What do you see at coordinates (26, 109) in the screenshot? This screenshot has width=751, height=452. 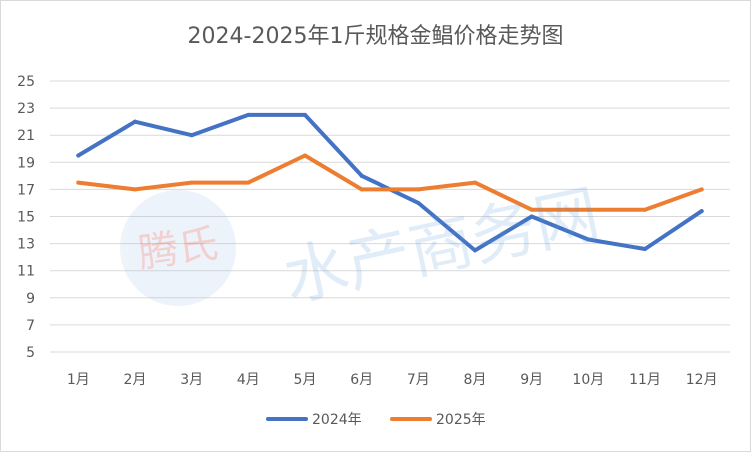 I see `y-tick-label: 23` at bounding box center [26, 109].